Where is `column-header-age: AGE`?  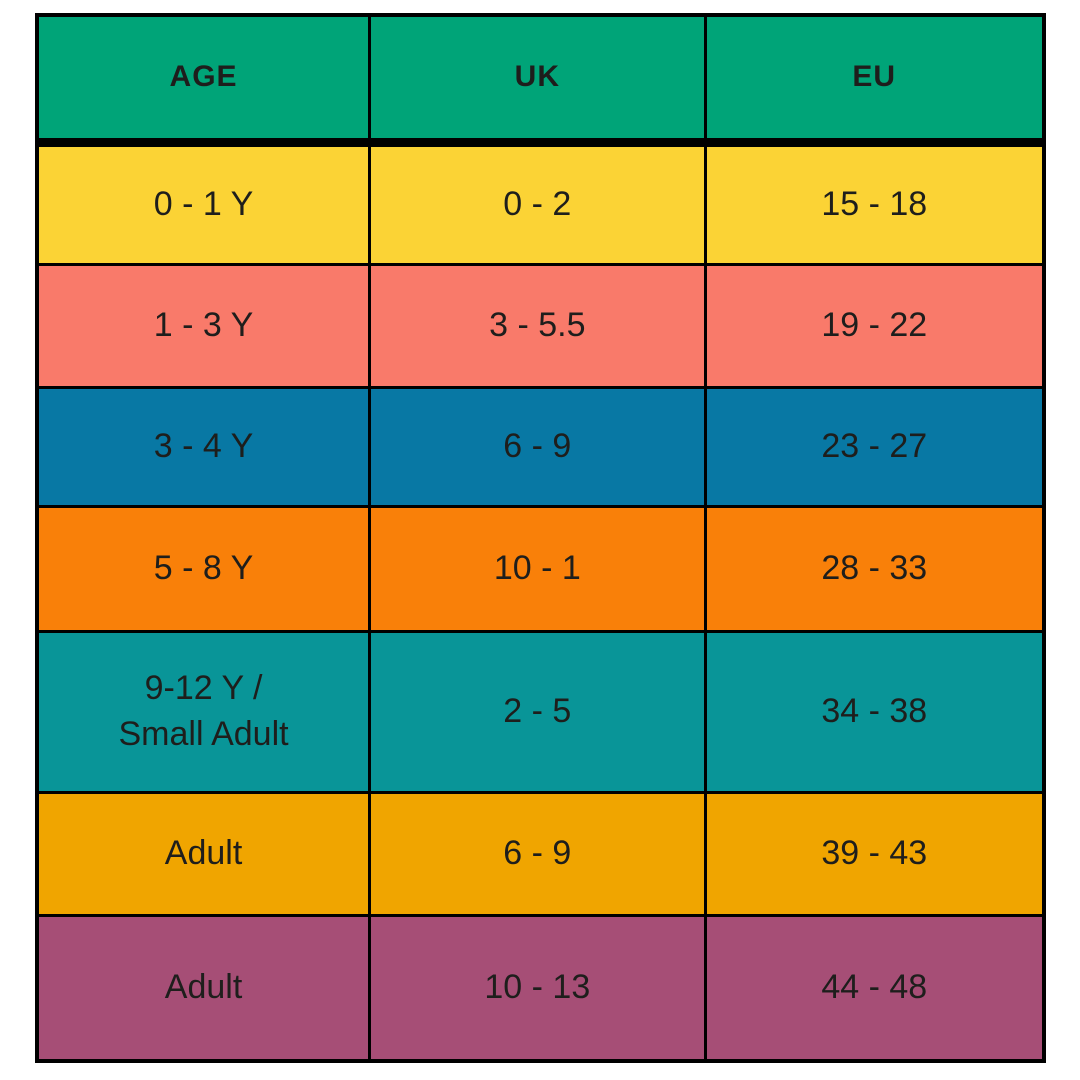 column-header-age: AGE is located at coordinates (205, 77).